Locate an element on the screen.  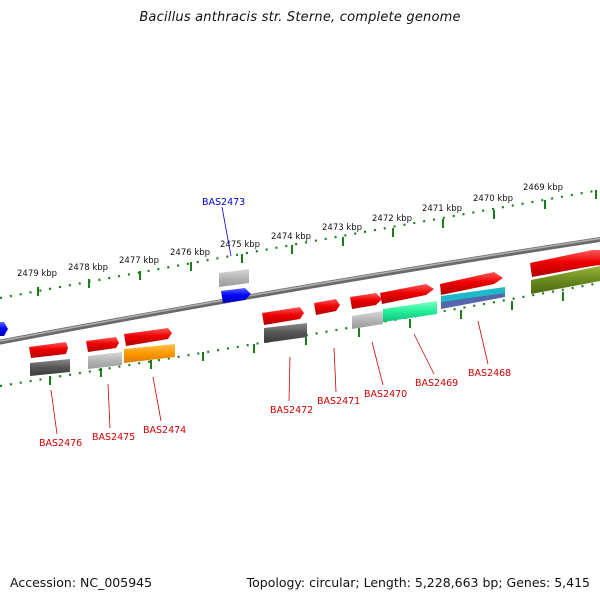
accession-text: Accession: NC_005945 is located at coordinates (81, 582).